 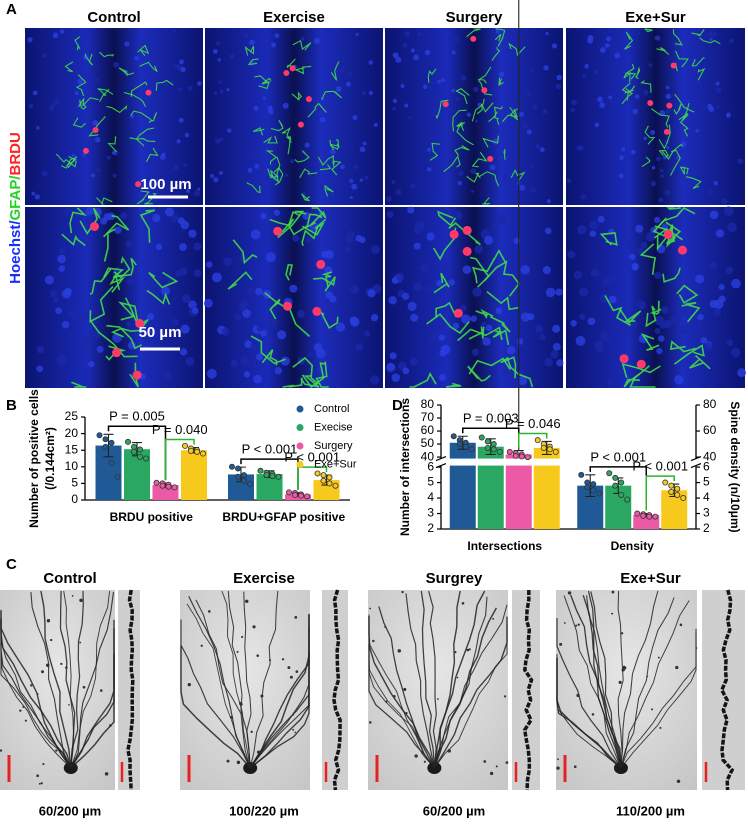 I want to click on y-tick-label: 5, so click(x=706, y=482).